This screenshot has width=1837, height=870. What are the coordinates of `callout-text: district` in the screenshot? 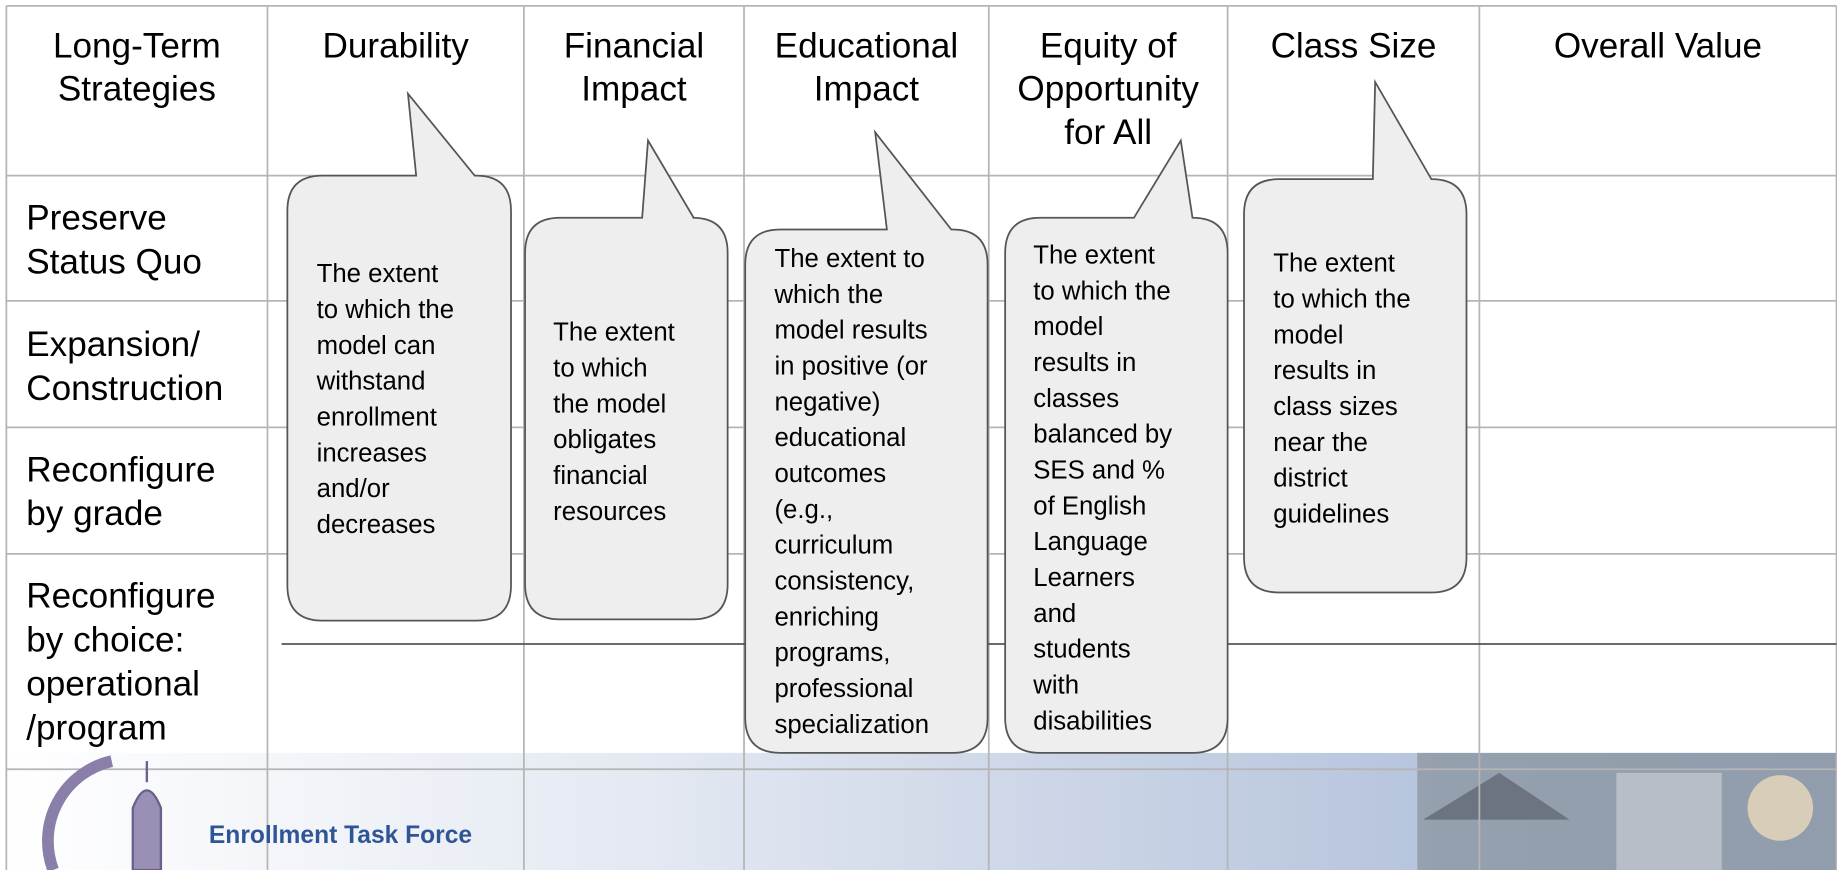 It's located at (1310, 479).